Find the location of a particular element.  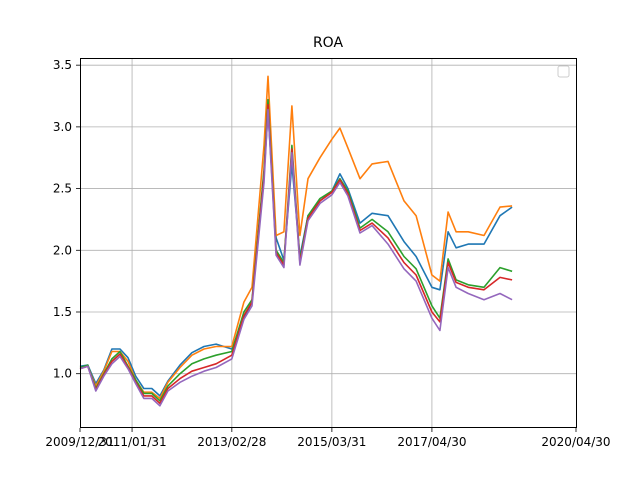

x-tick-label: 2011/01/31 is located at coordinates (131, 442).